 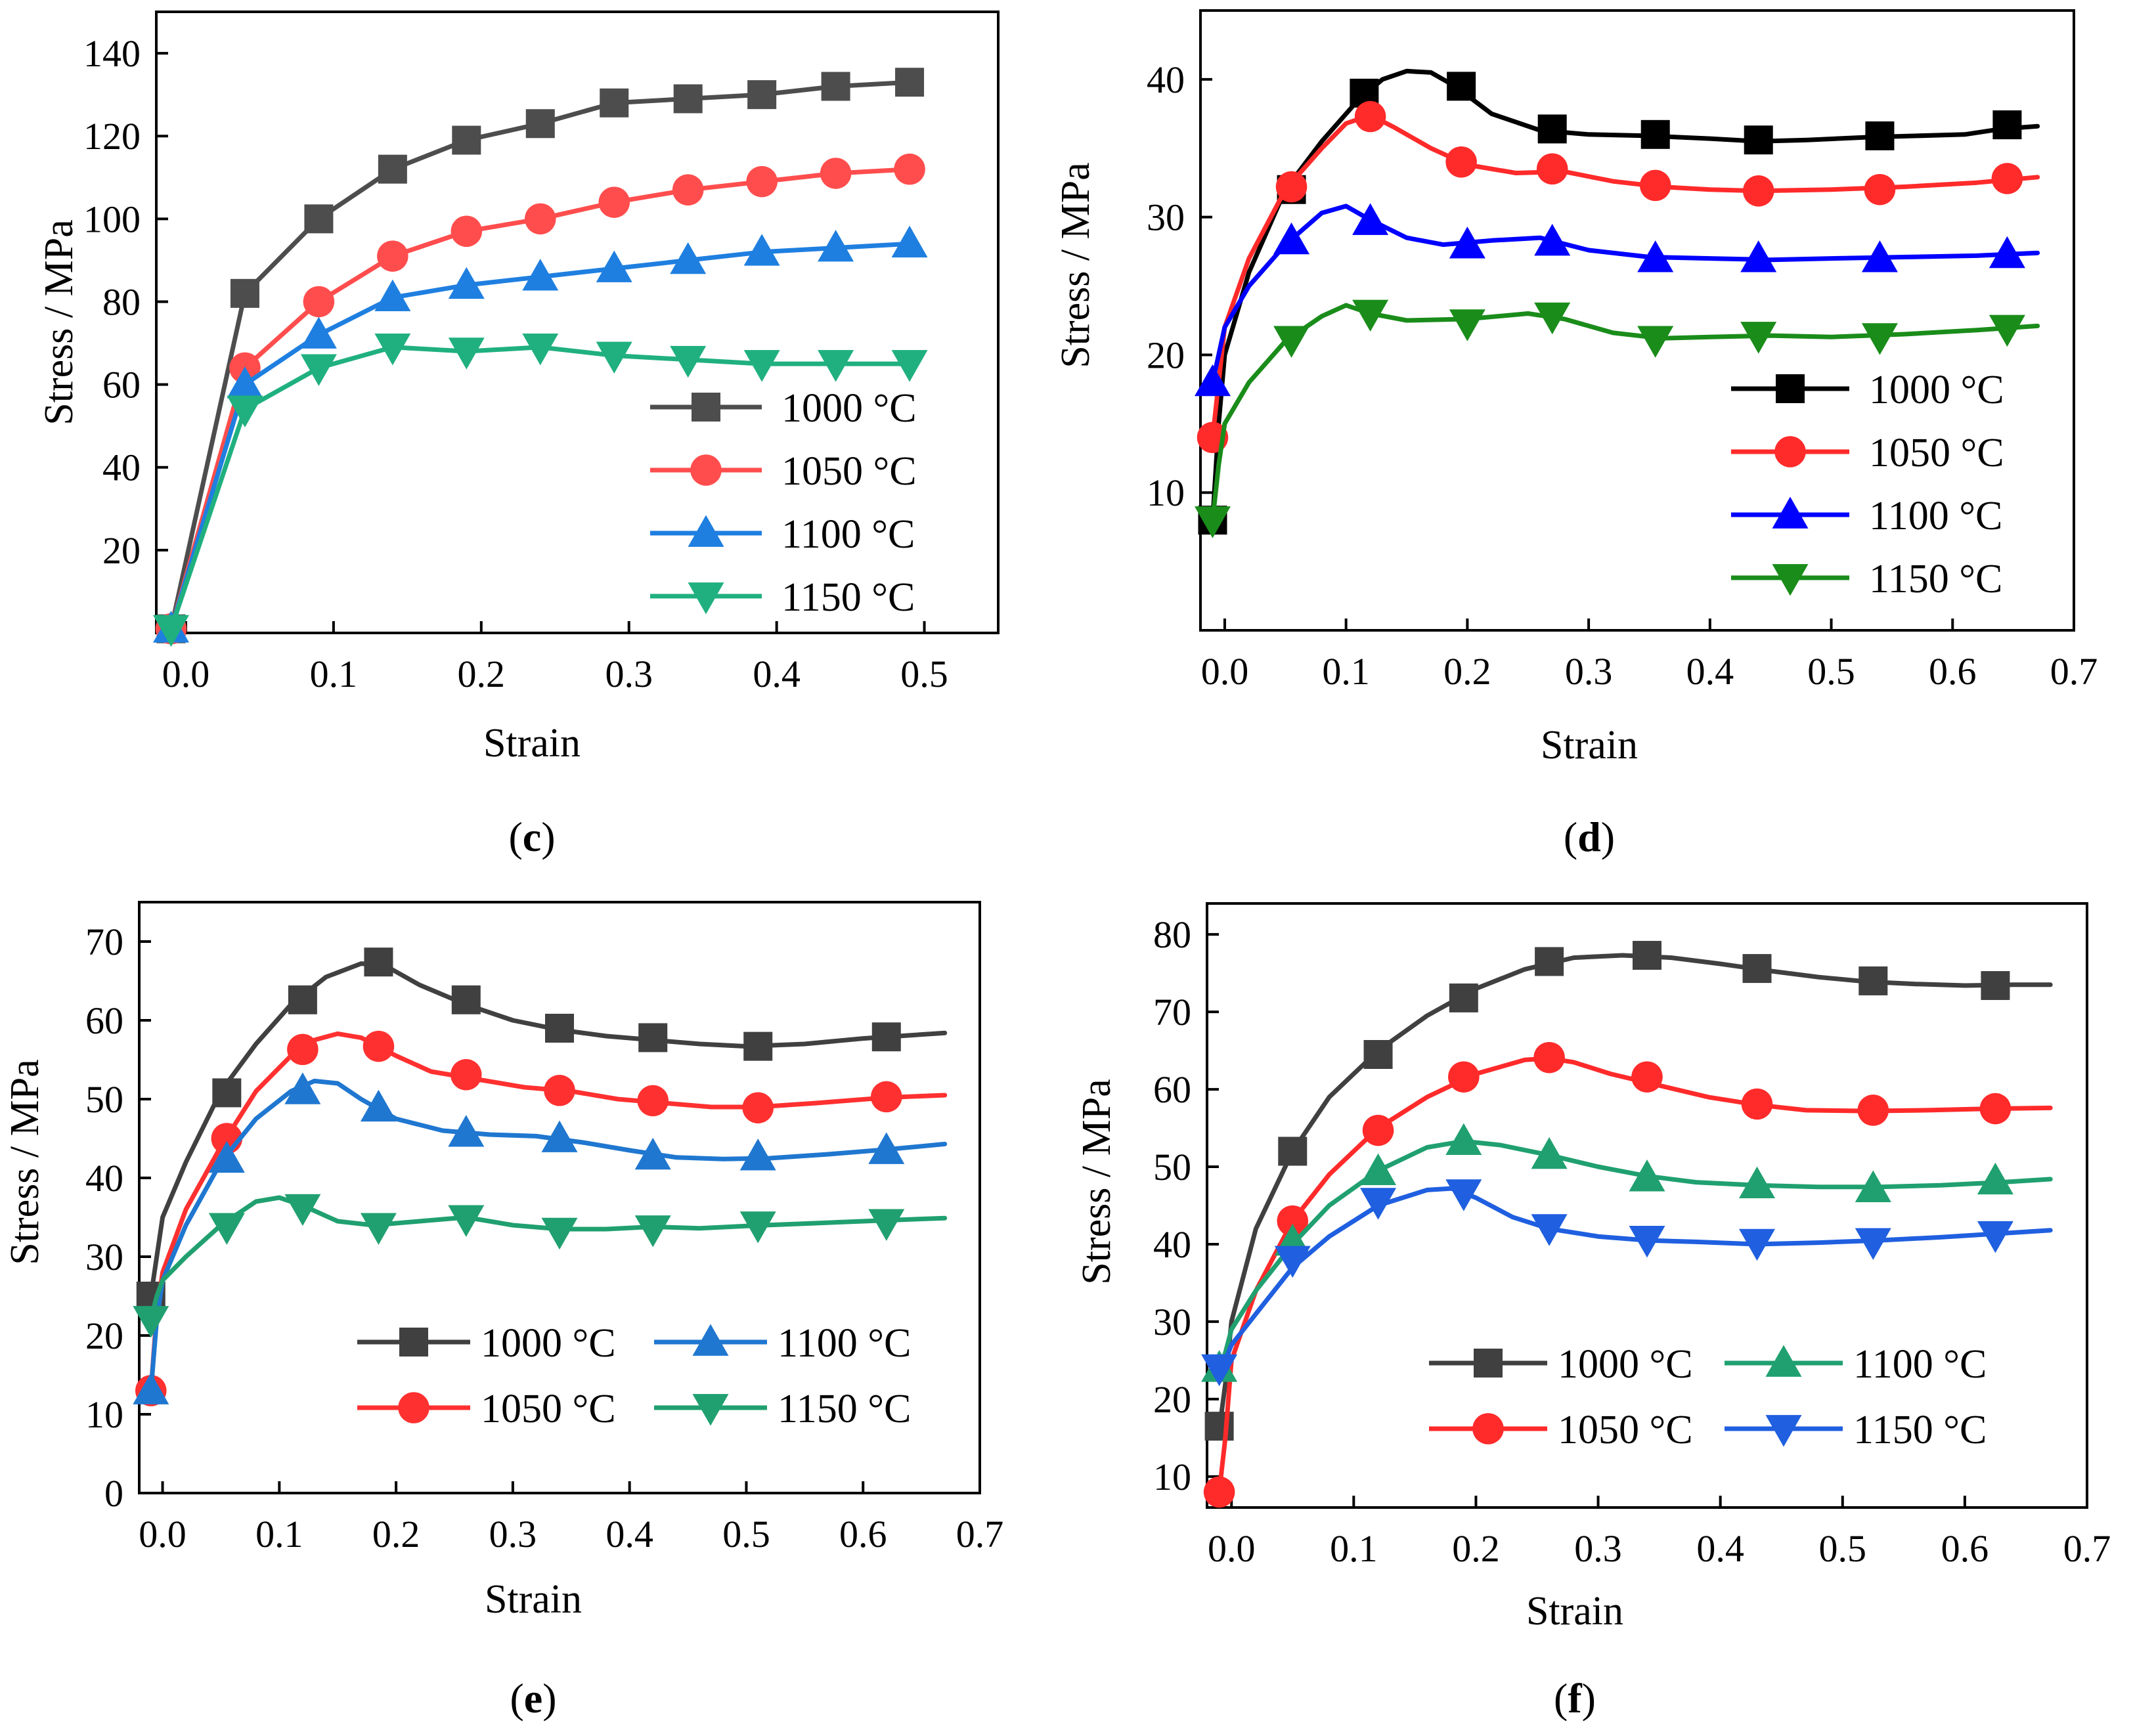 What do you see at coordinates (1598, 1548) in the screenshot?
I see `panel-f-xtick-label: 0.3` at bounding box center [1598, 1548].